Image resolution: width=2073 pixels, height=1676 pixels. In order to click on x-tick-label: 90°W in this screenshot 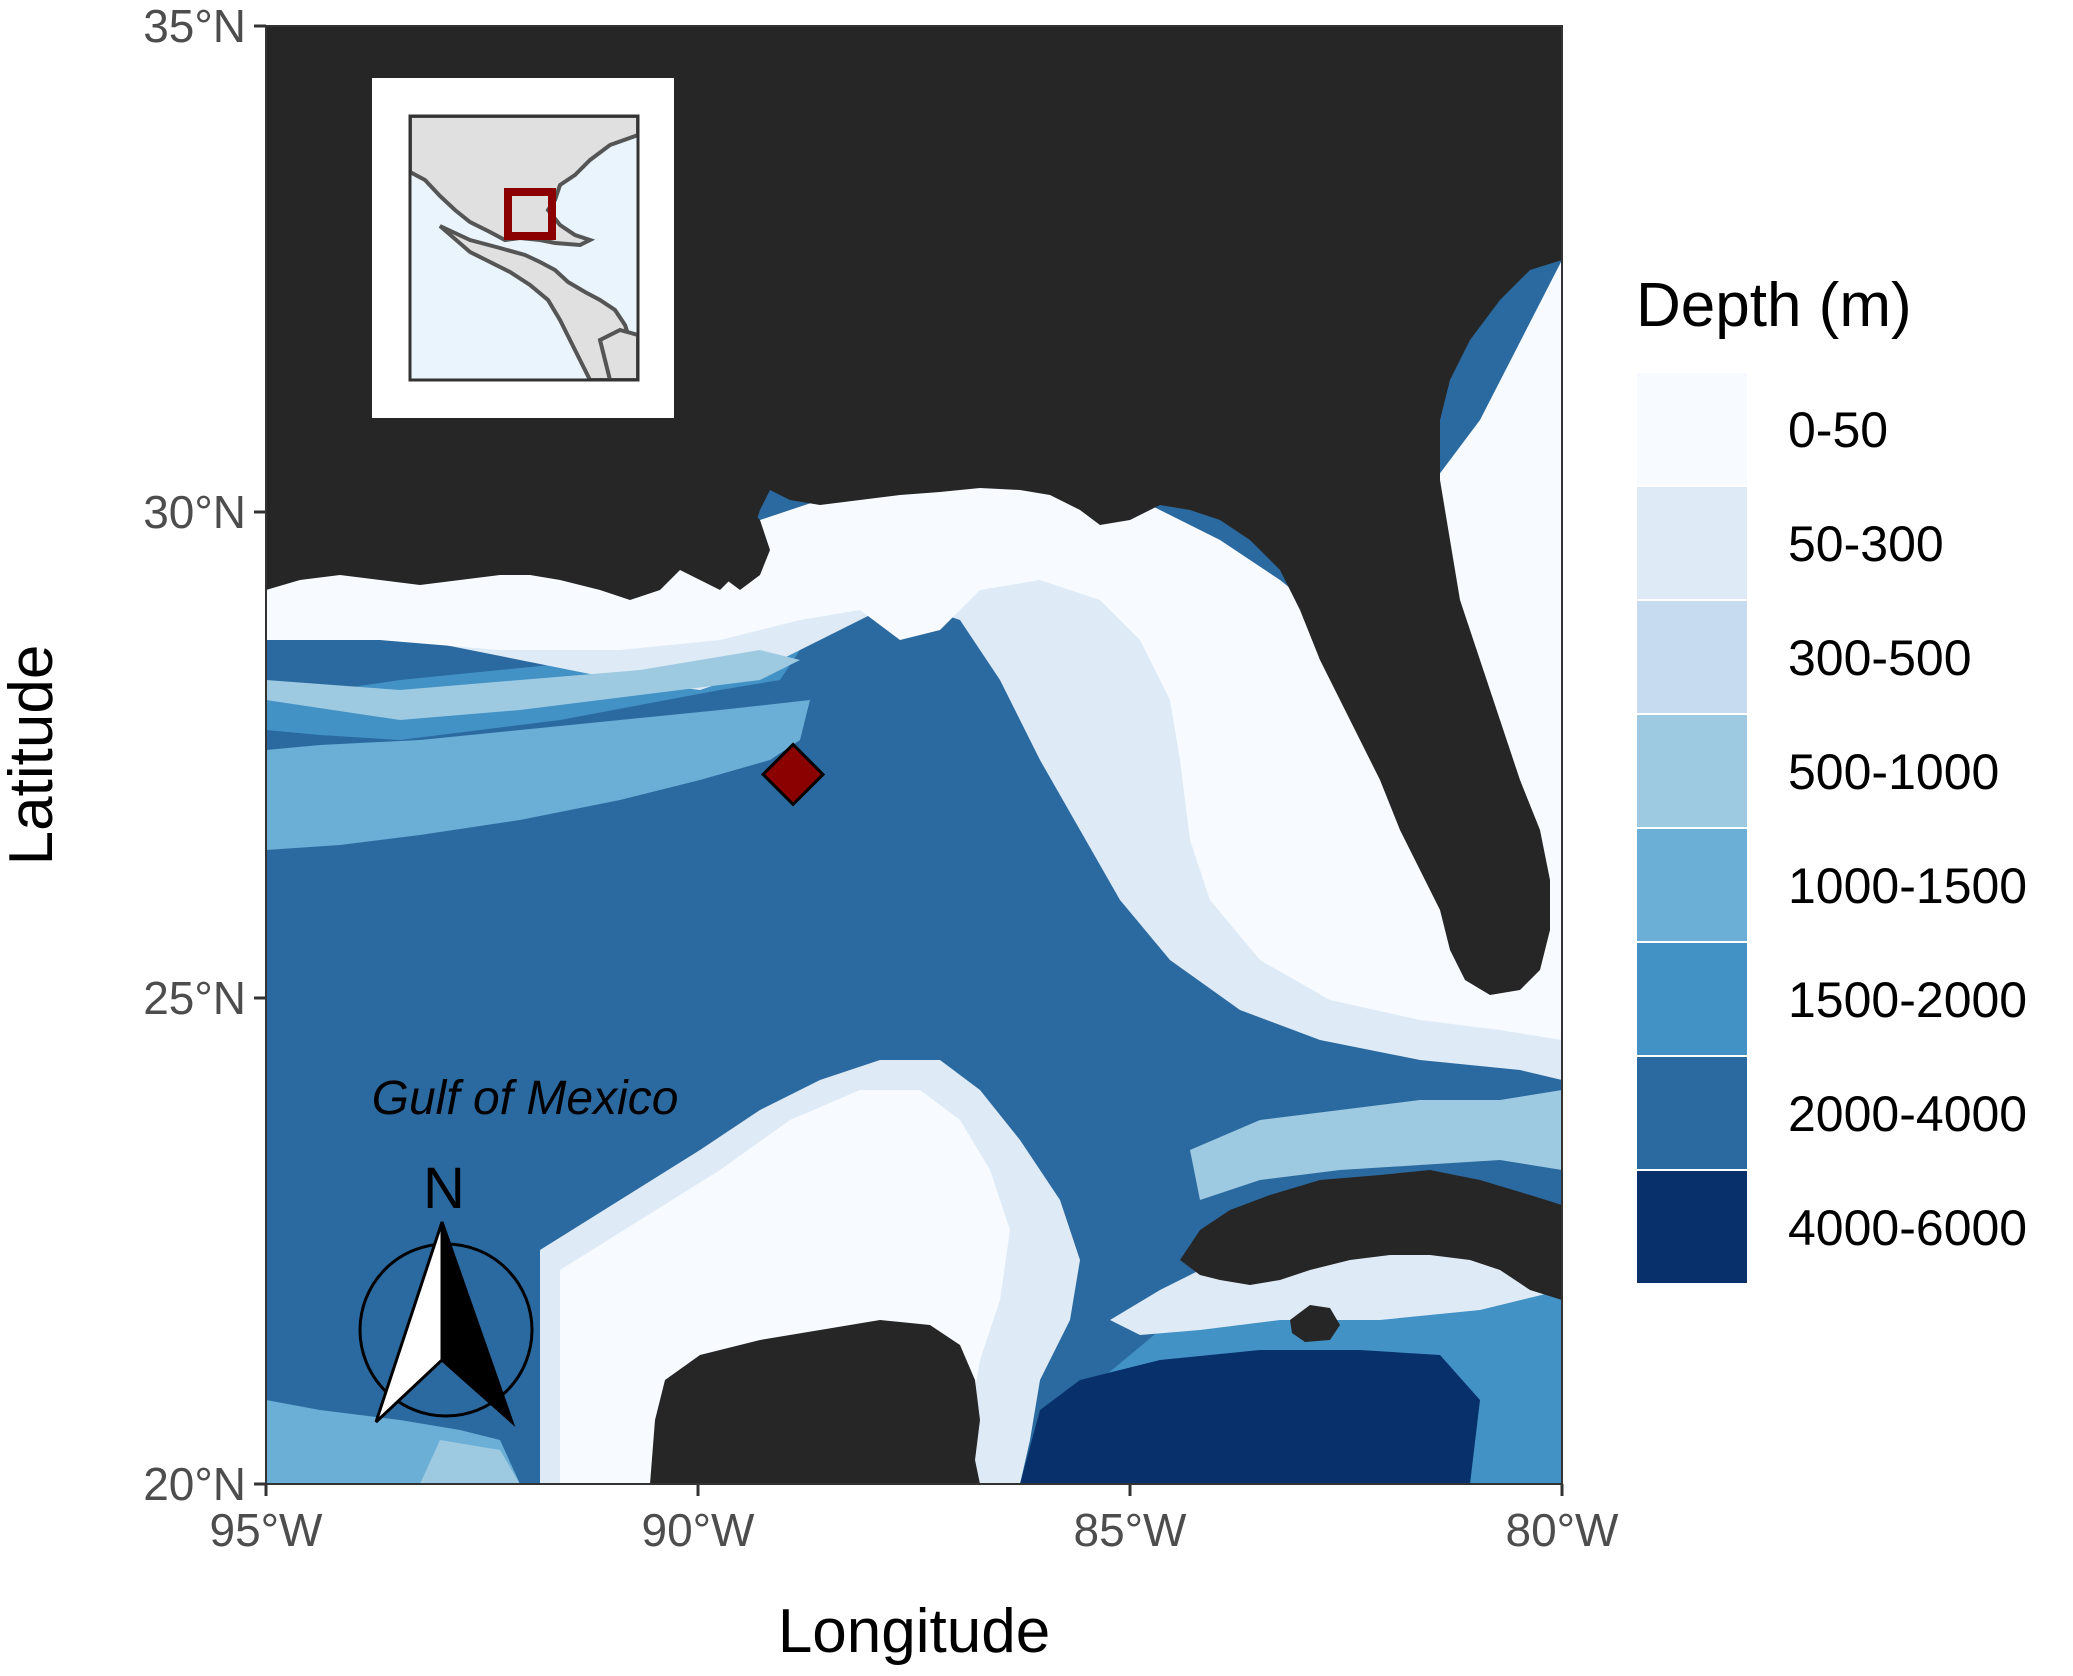, I will do `click(699, 1530)`.